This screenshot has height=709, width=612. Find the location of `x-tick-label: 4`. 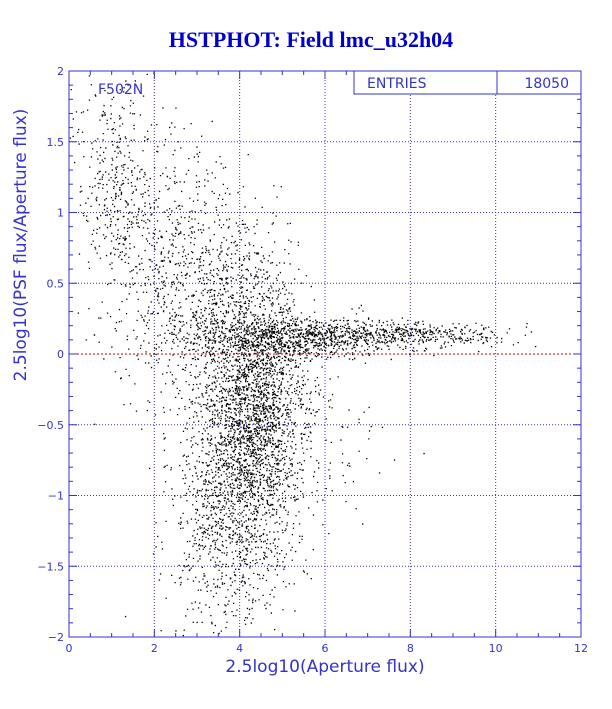

x-tick-label: 4 is located at coordinates (239, 648).